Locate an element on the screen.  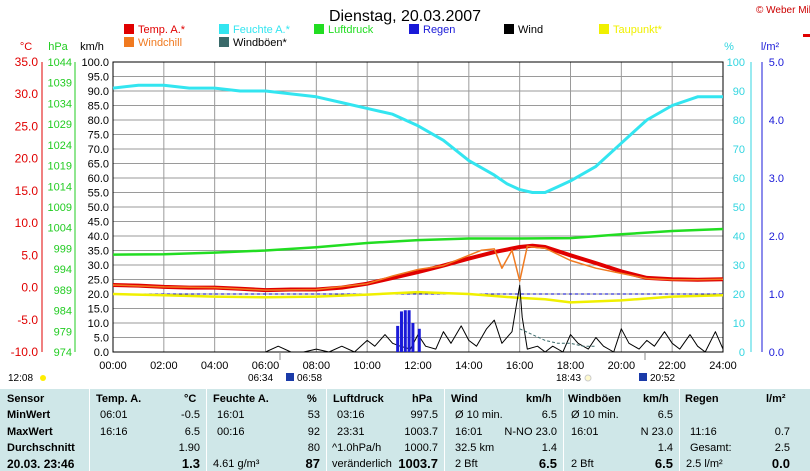
legend-label: Luftdruck is located at coordinates (351, 30).